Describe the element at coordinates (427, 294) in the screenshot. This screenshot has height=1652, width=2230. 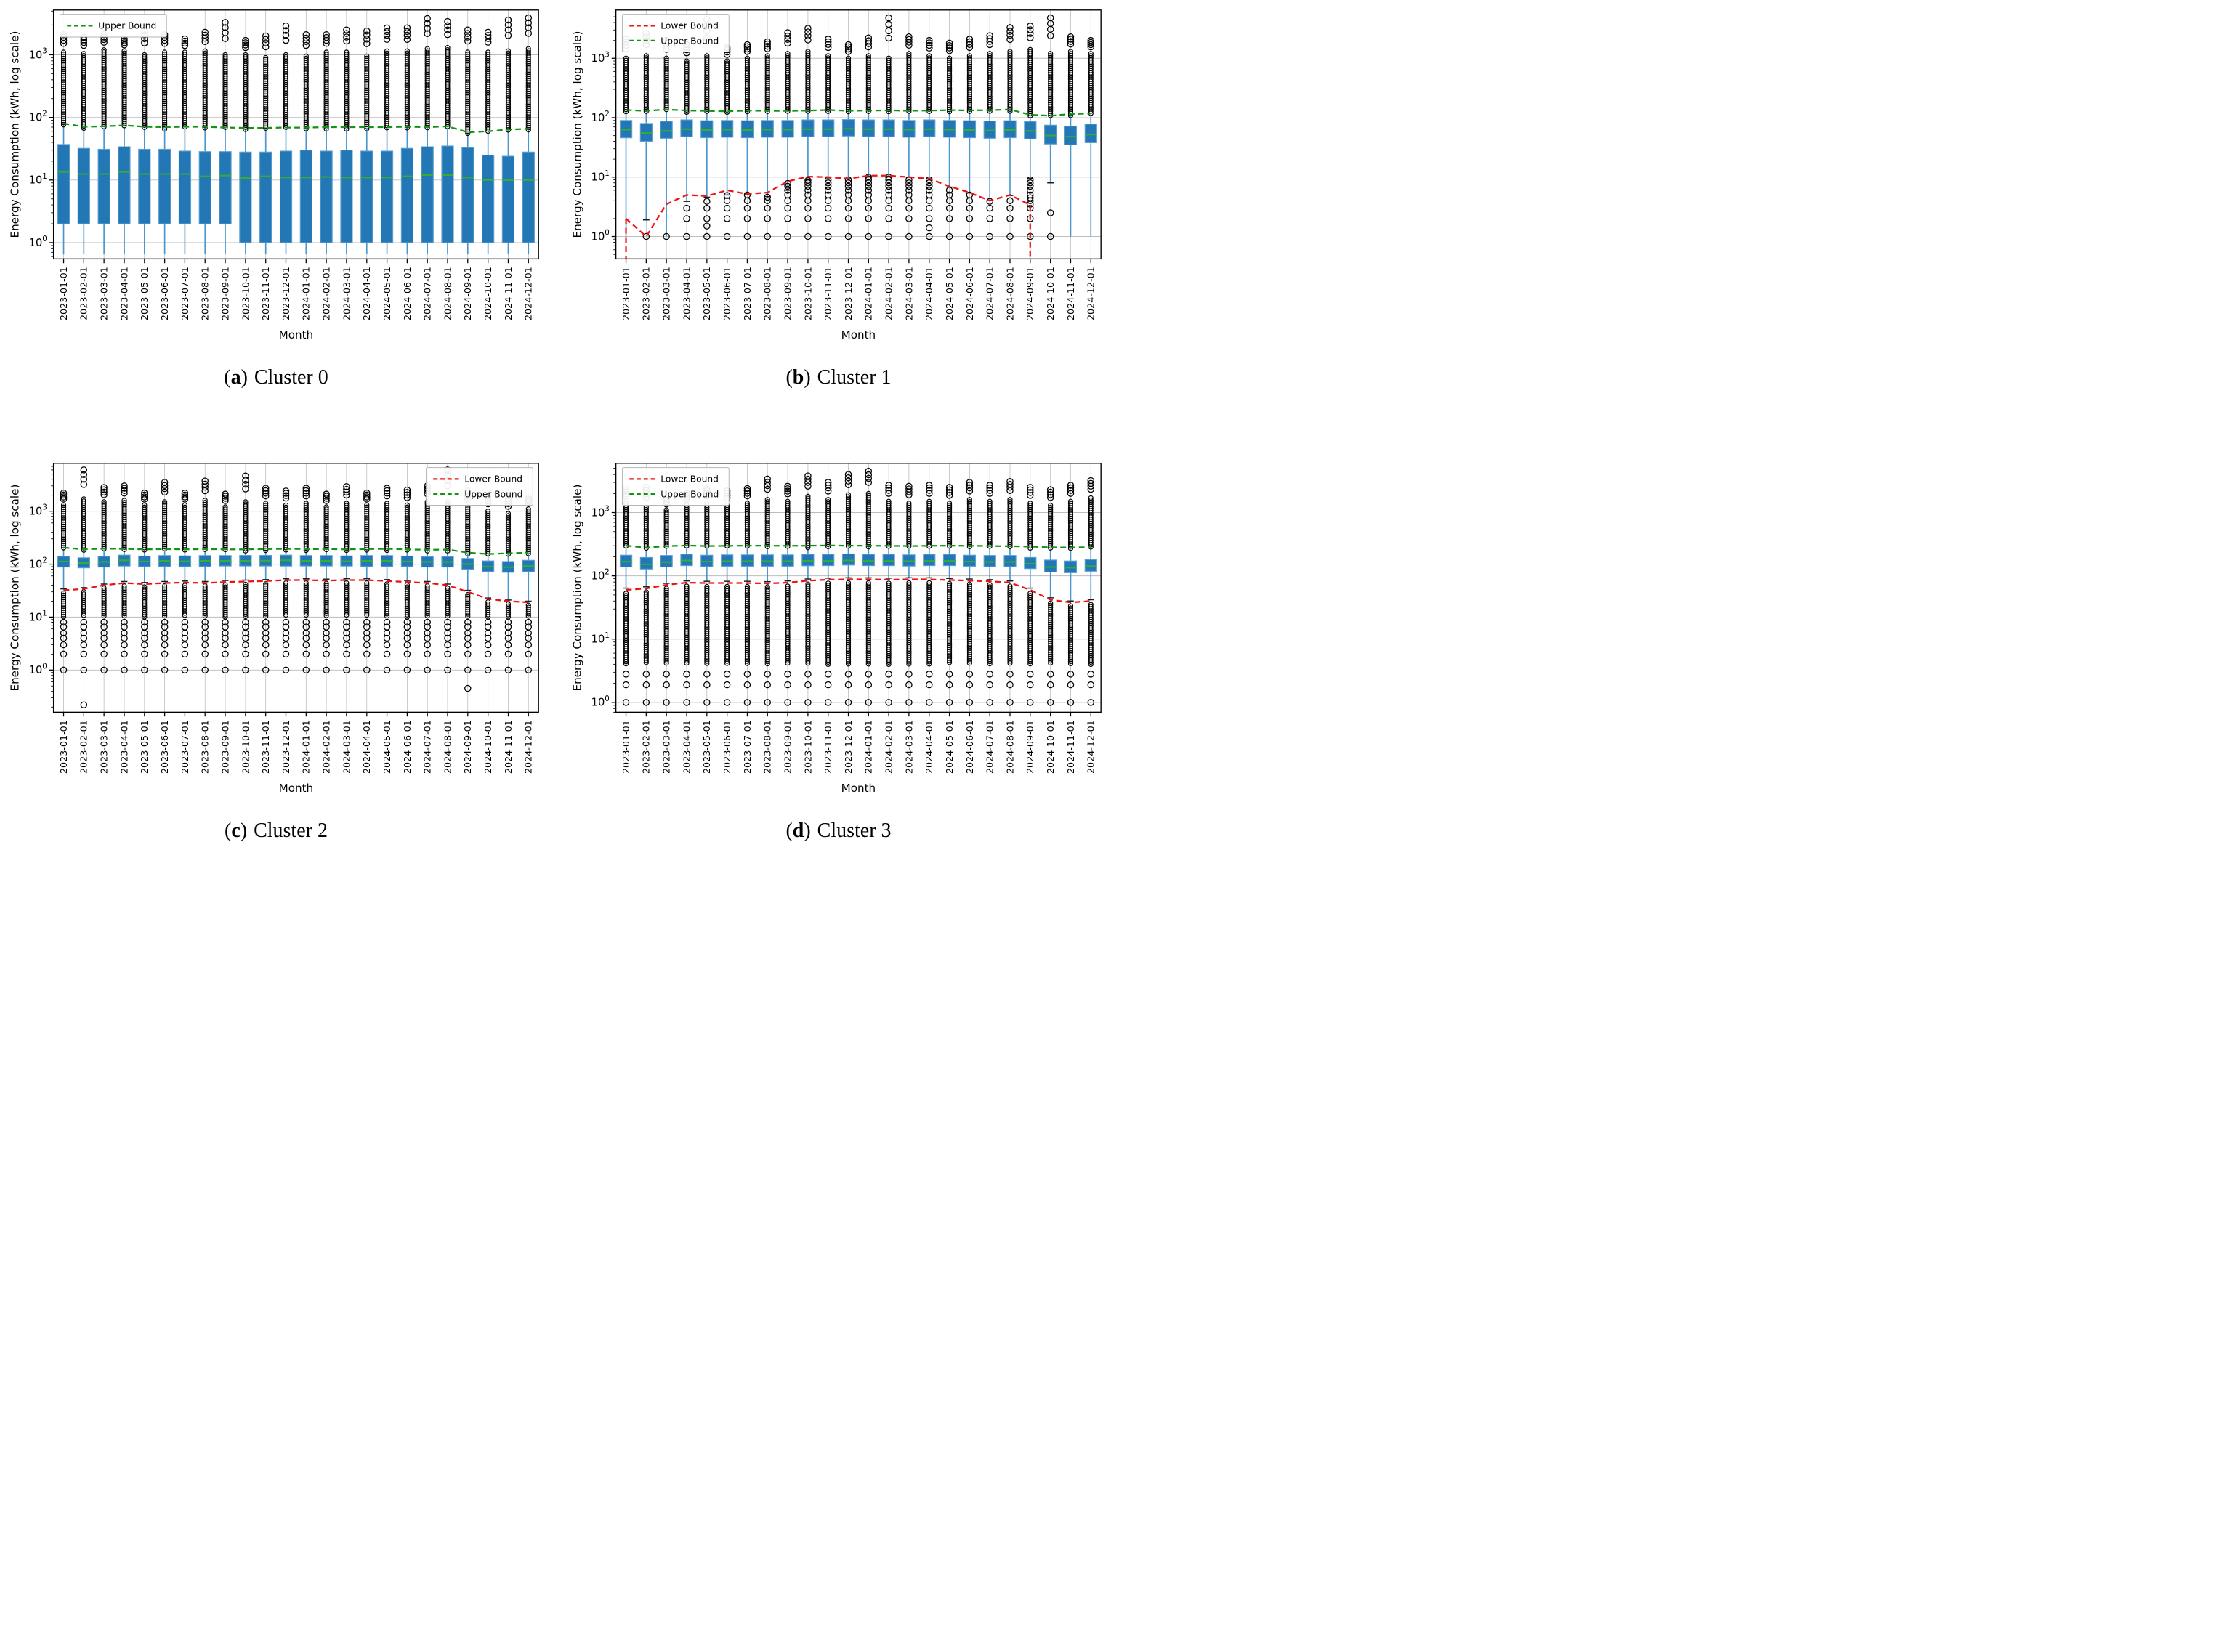
I see `svg-text: 2024-07-01` at that location.